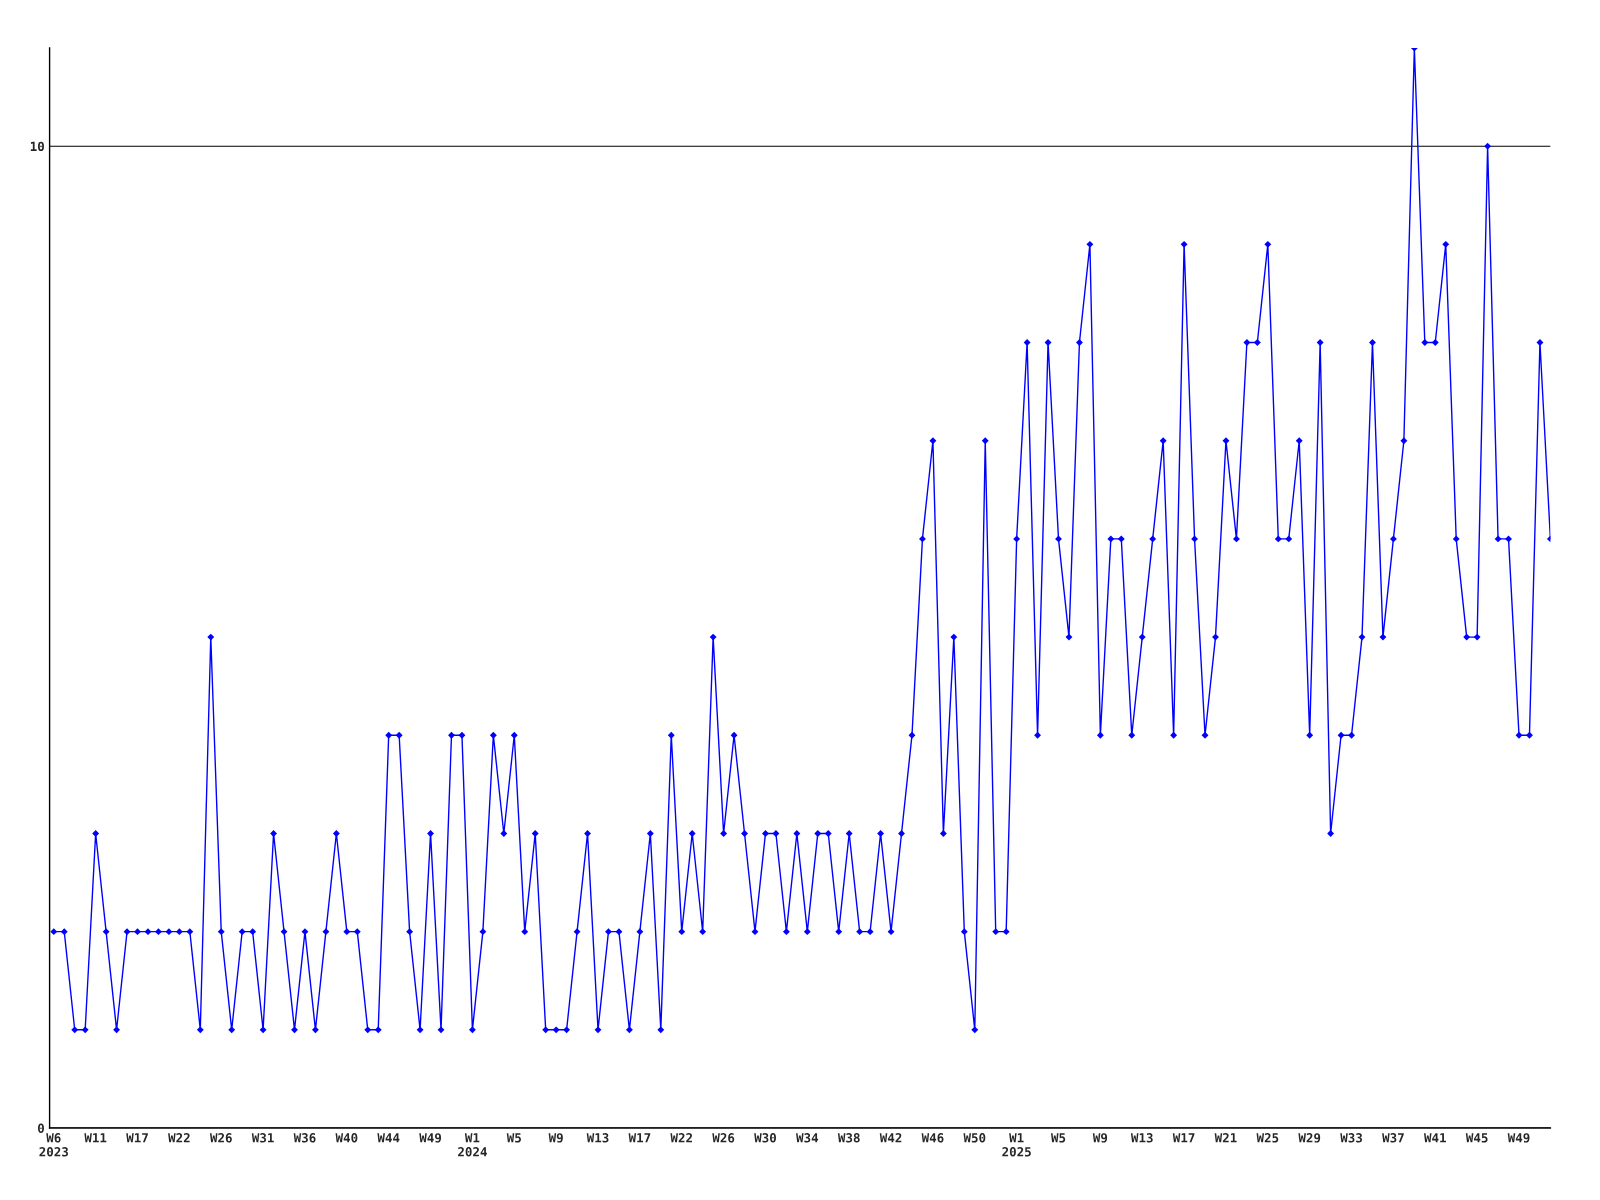 Image resolution: width=1600 pixels, height=1200 pixels. What do you see at coordinates (95, 1138) in the screenshot?
I see `x-tick-label: W11` at bounding box center [95, 1138].